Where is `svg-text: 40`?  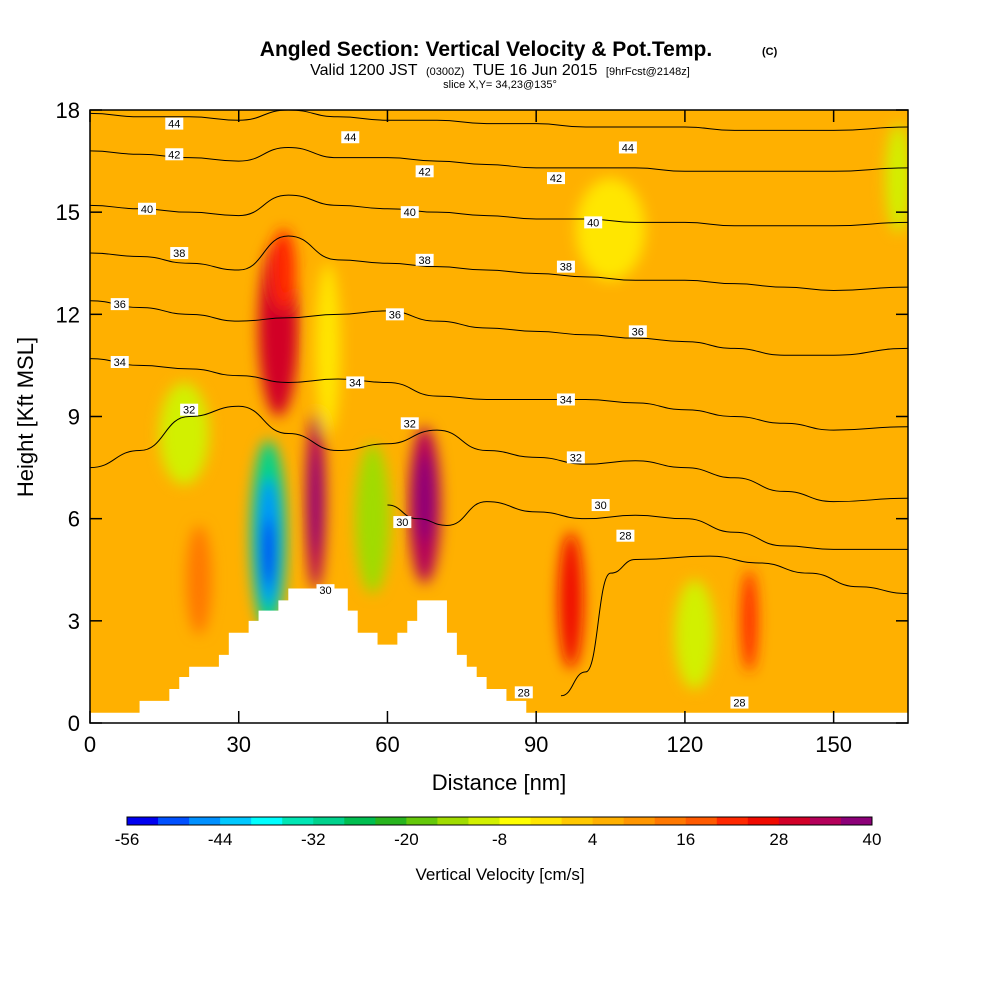
svg-text: 40 is located at coordinates (593, 223).